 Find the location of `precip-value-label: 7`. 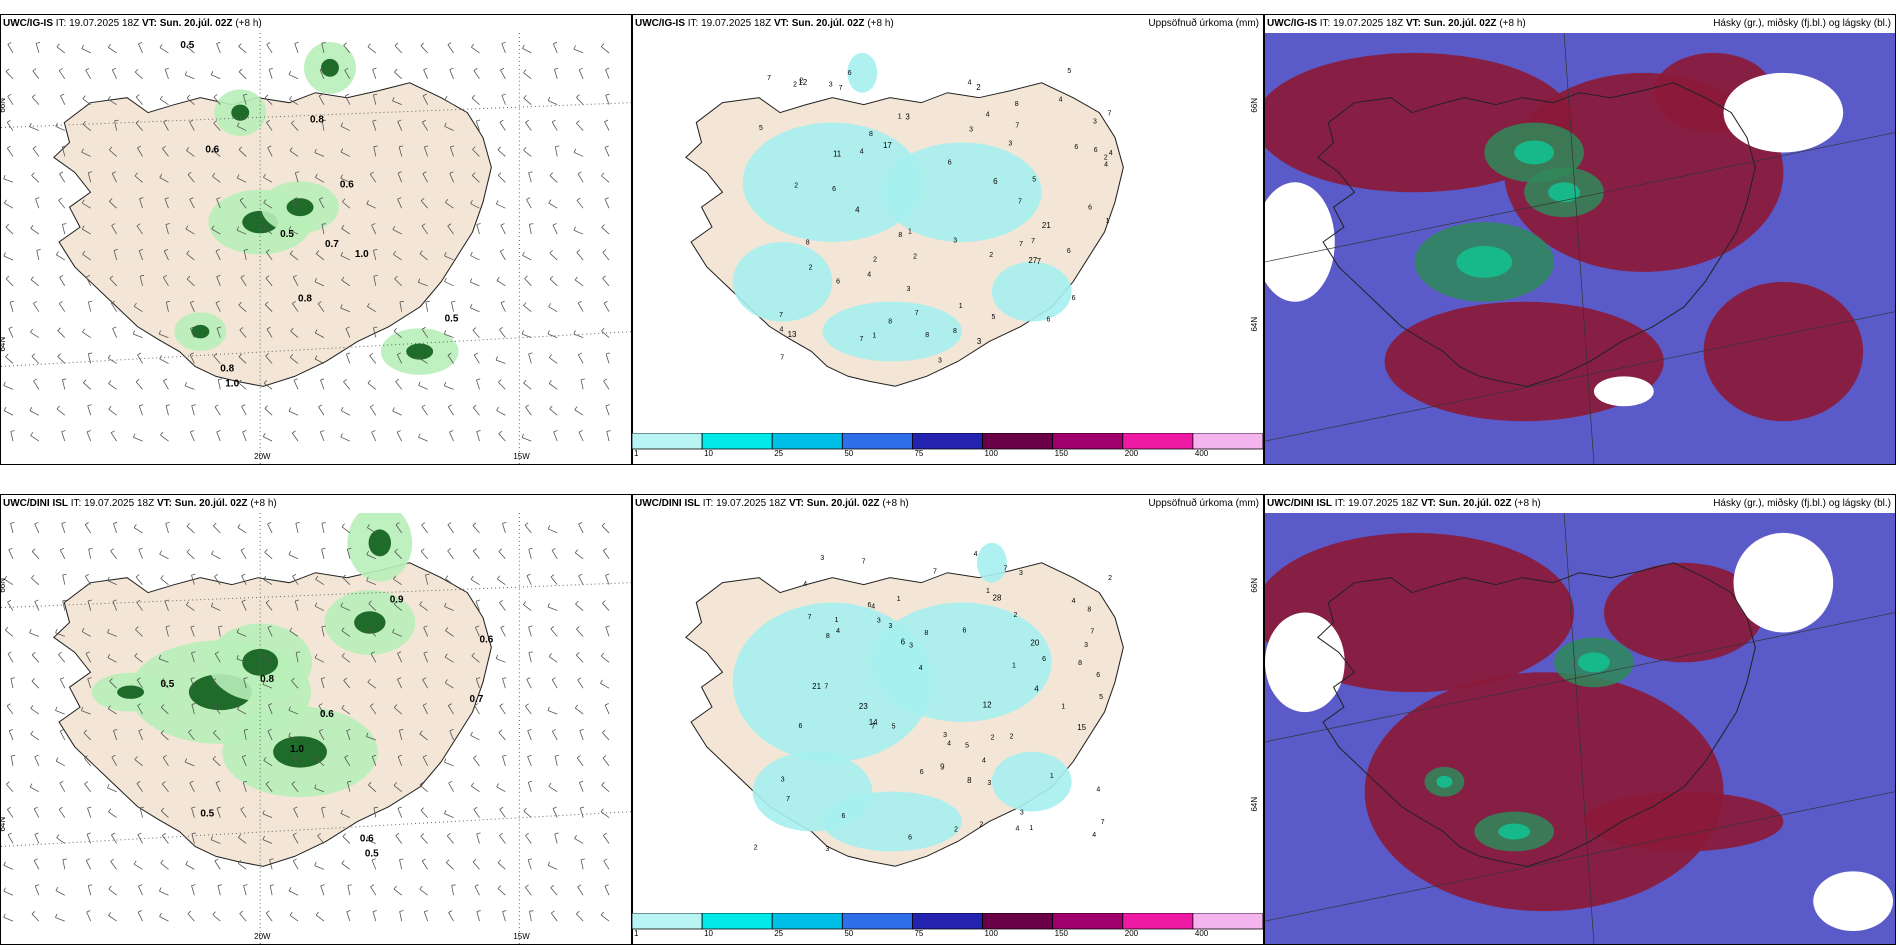

precip-value-label: 7 is located at coordinates (1039, 261).